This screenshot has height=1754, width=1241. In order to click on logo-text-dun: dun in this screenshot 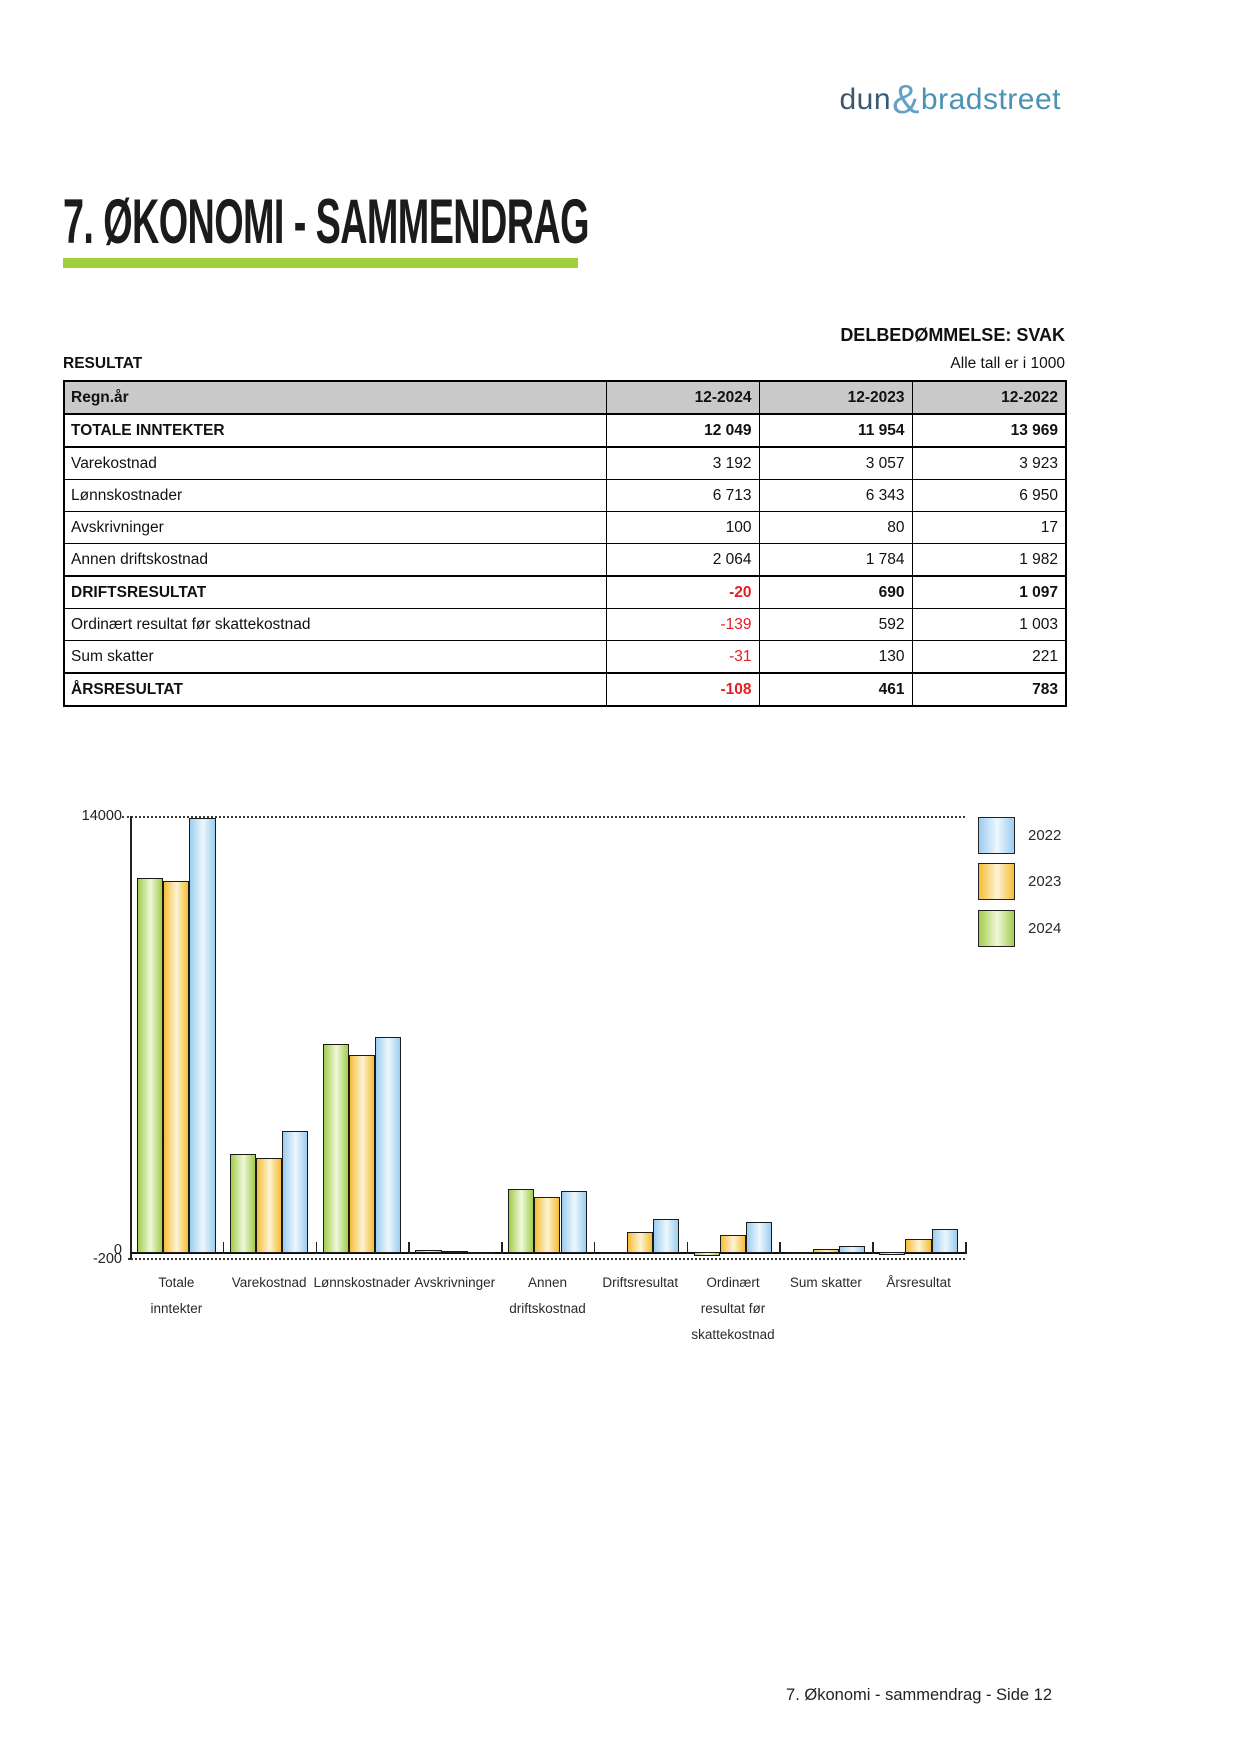, I will do `click(865, 99)`.